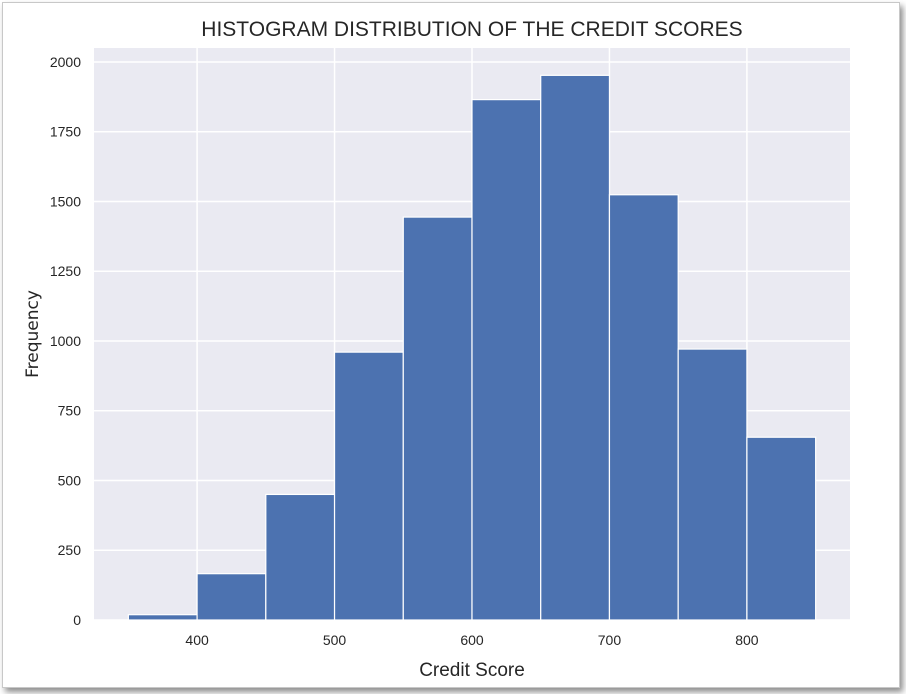 This screenshot has width=906, height=694. Describe the element at coordinates (335, 640) in the screenshot. I see `x-tick-label: 500` at that location.